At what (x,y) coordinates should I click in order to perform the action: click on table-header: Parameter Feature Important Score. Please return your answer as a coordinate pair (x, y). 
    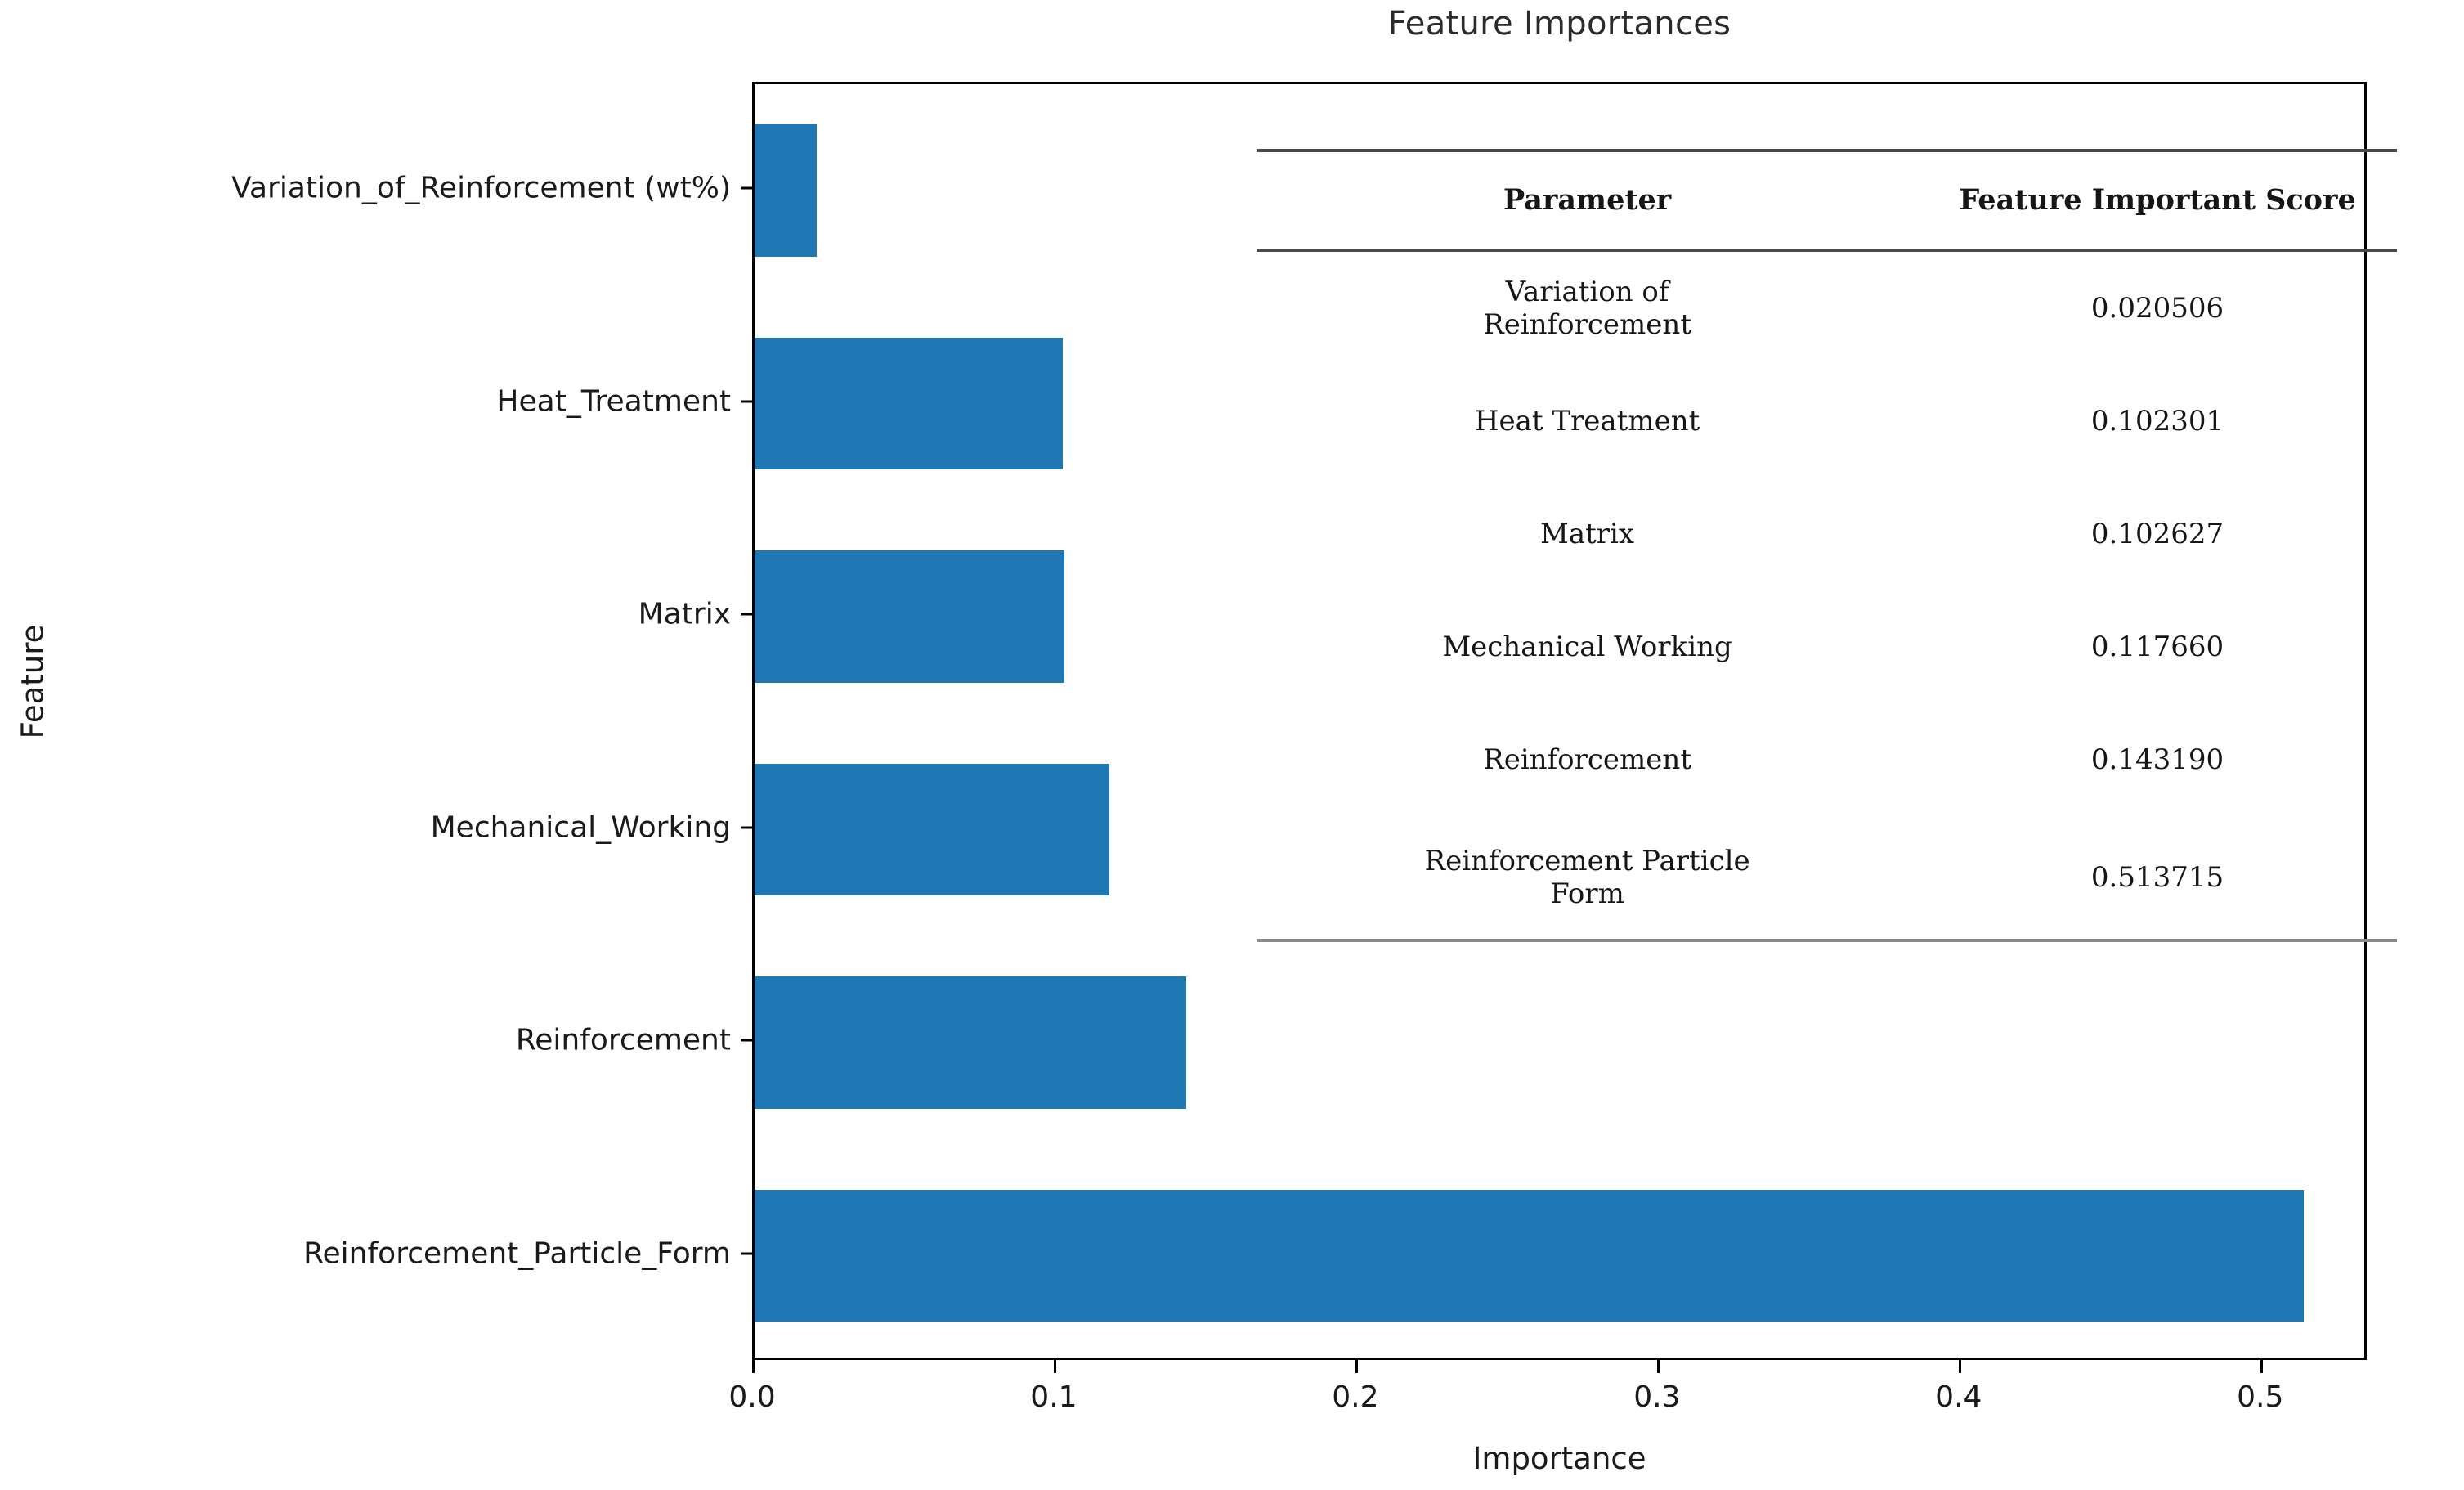
    Looking at the image, I should click on (1827, 200).